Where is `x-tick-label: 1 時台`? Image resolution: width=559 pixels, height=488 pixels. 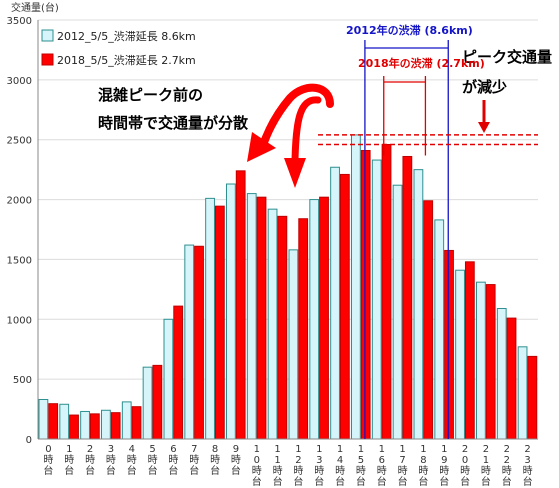
x-tick-label: 1 時台 is located at coordinates (69, 460).